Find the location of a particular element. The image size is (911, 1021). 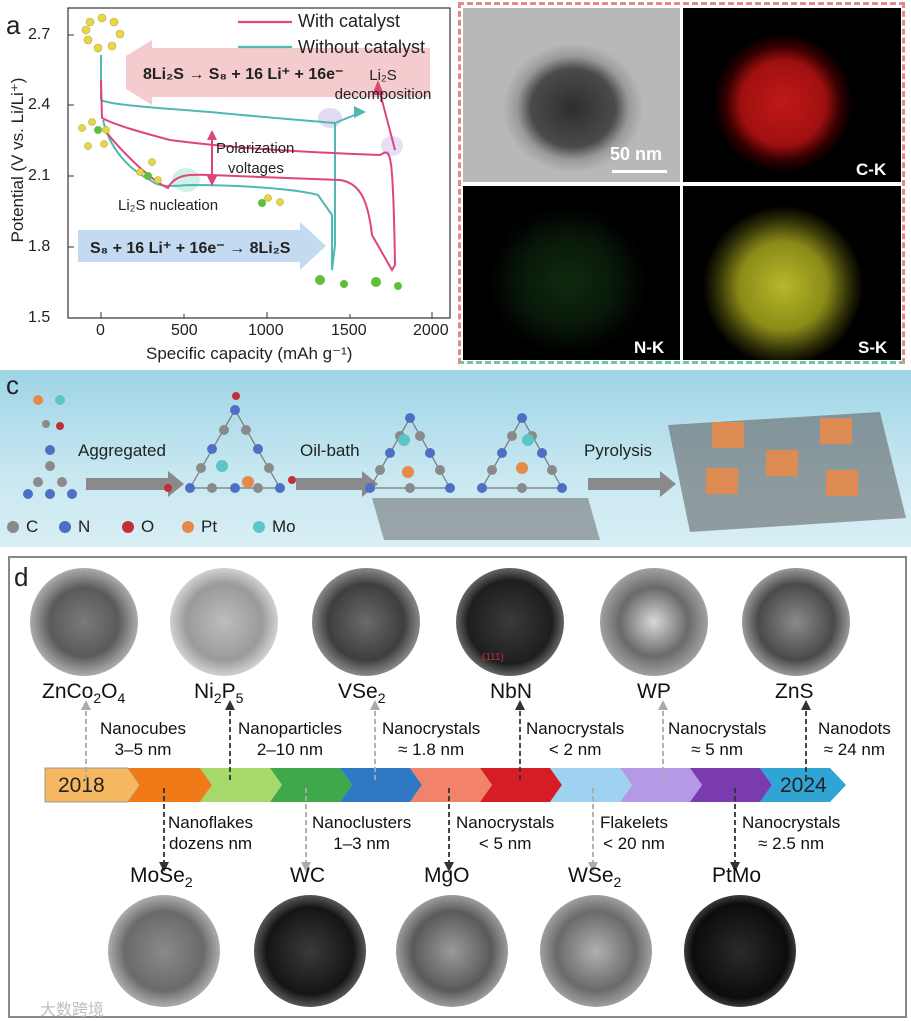

s-k-label: S-K is located at coordinates (873, 347).